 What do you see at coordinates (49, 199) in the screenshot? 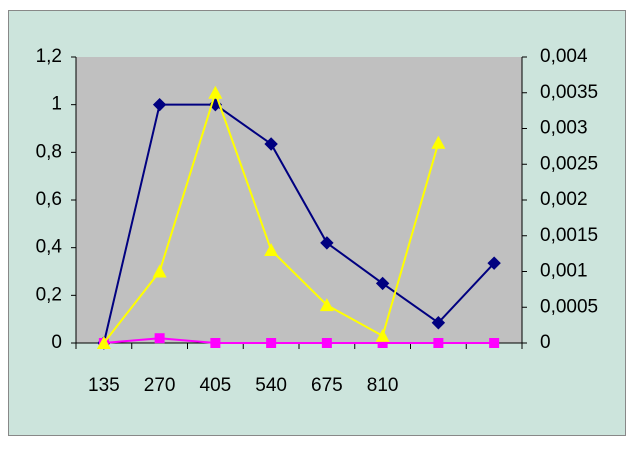
I see `y-tick-label: 0,6` at bounding box center [49, 199].